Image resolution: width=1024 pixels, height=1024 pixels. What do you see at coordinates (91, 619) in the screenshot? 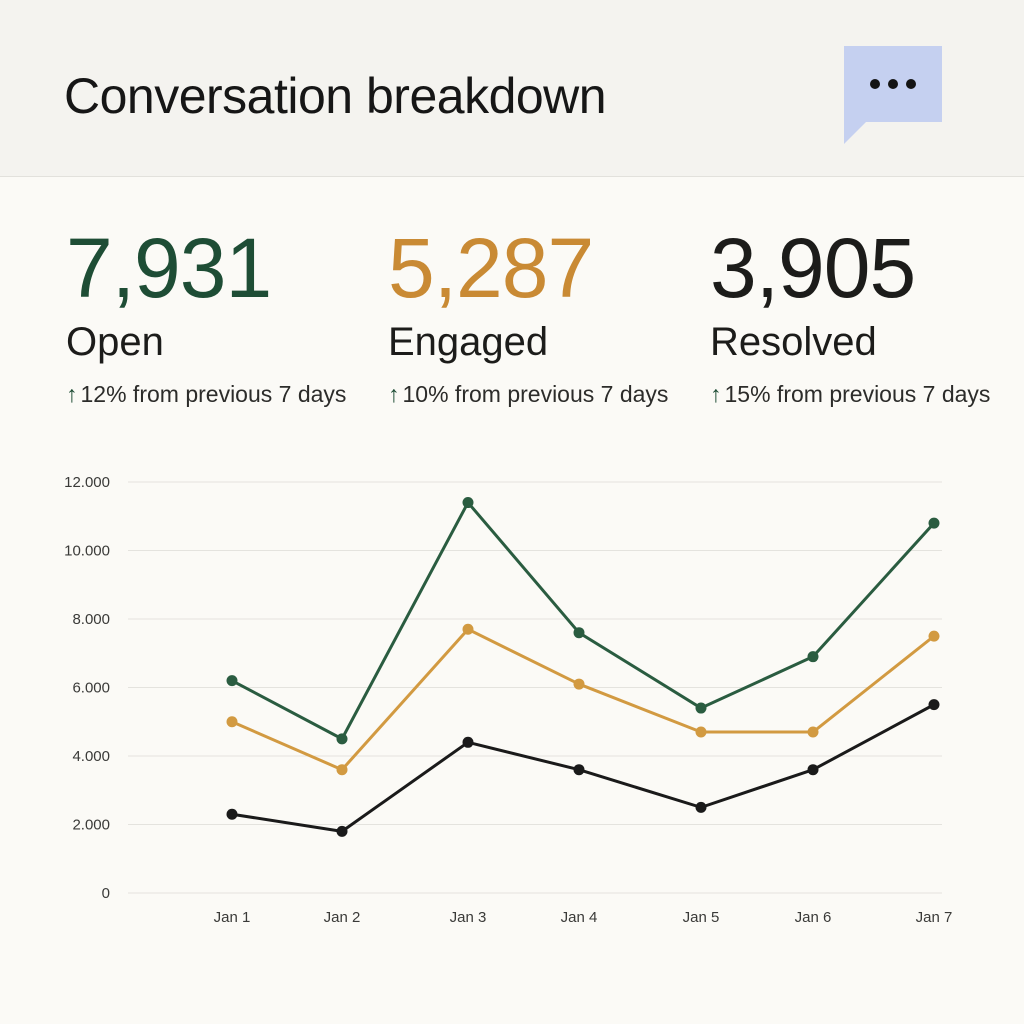
I see `y-tick-label: 8.000` at bounding box center [91, 619].